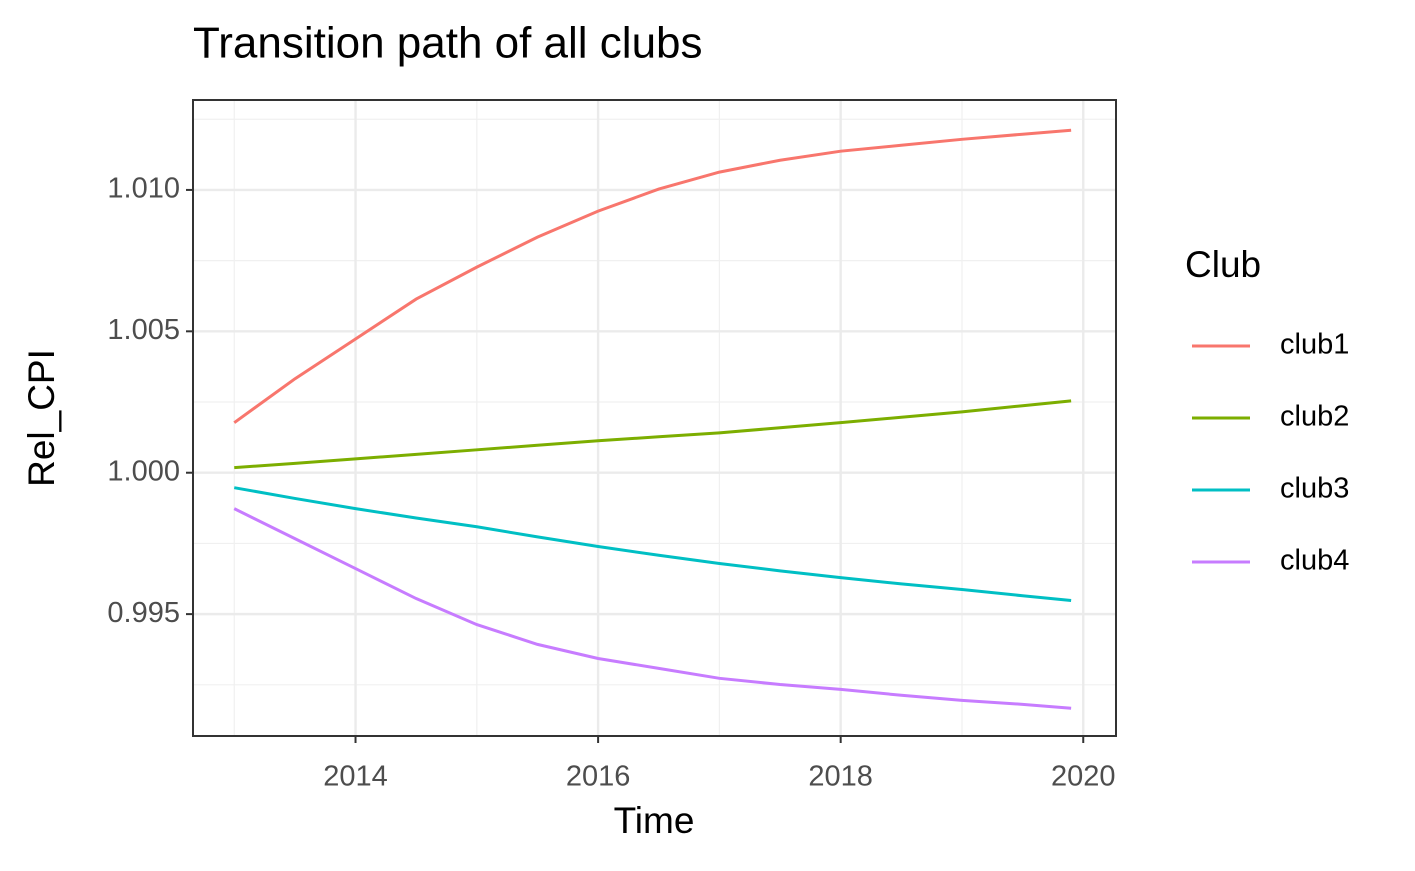 The image size is (1415, 871). Describe the element at coordinates (355, 777) in the screenshot. I see `x-tick-label: 2014` at that location.